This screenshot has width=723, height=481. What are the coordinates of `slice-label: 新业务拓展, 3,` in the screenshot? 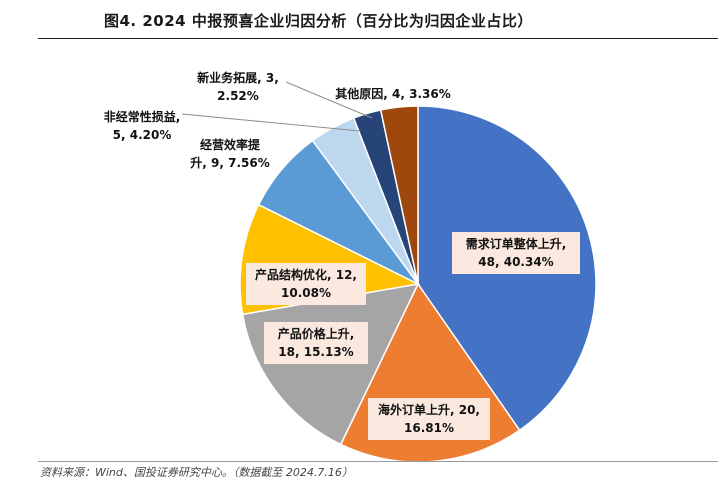 It's located at (238, 77).